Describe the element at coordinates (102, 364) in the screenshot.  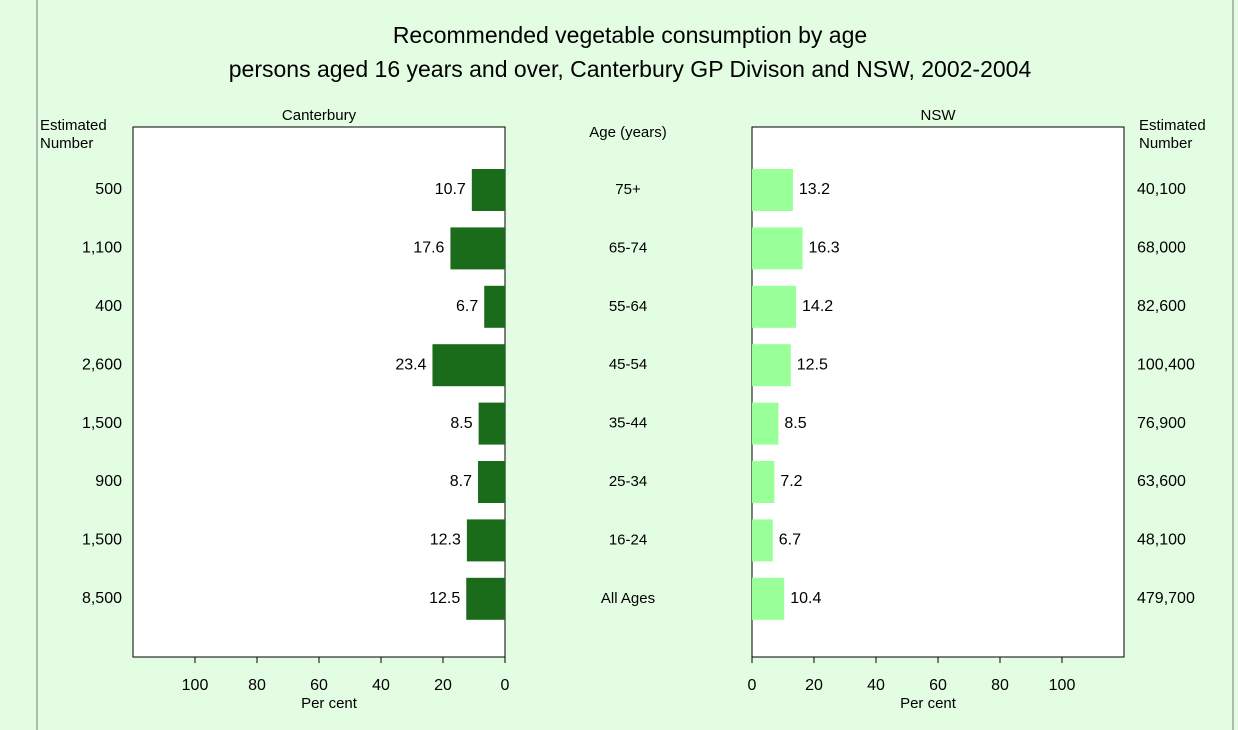
I see `estimated-number: 2,600` at that location.